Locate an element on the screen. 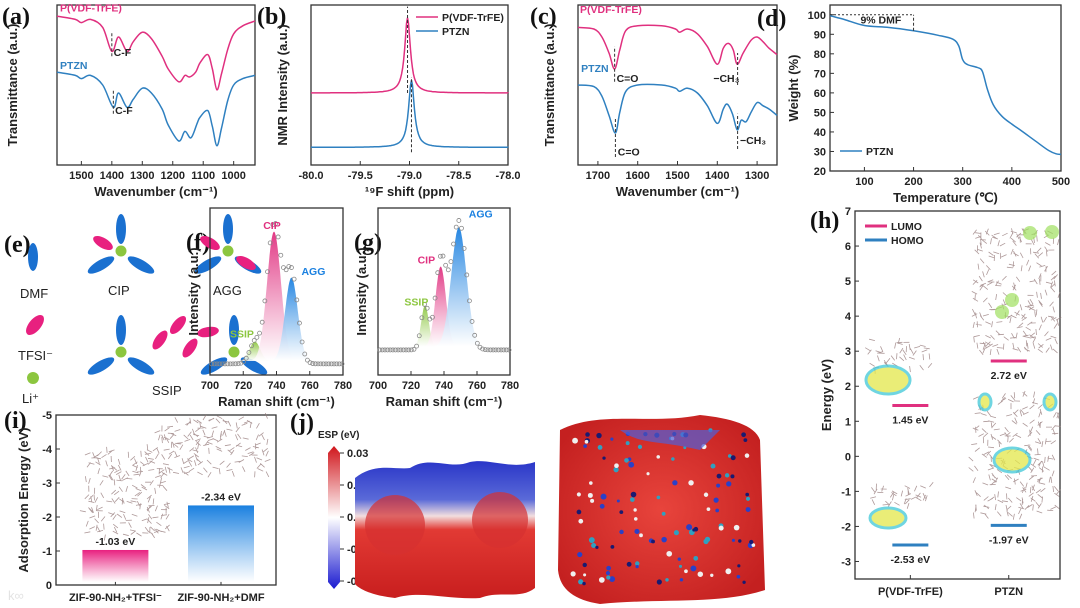  panel-label-a: (a) is located at coordinates (16, 17).